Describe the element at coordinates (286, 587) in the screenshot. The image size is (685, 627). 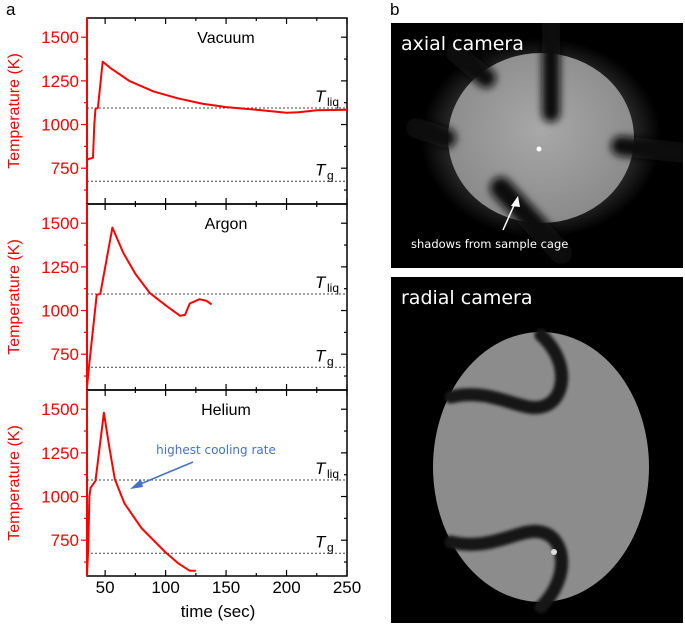
I see `x-tick-label: 200` at that location.